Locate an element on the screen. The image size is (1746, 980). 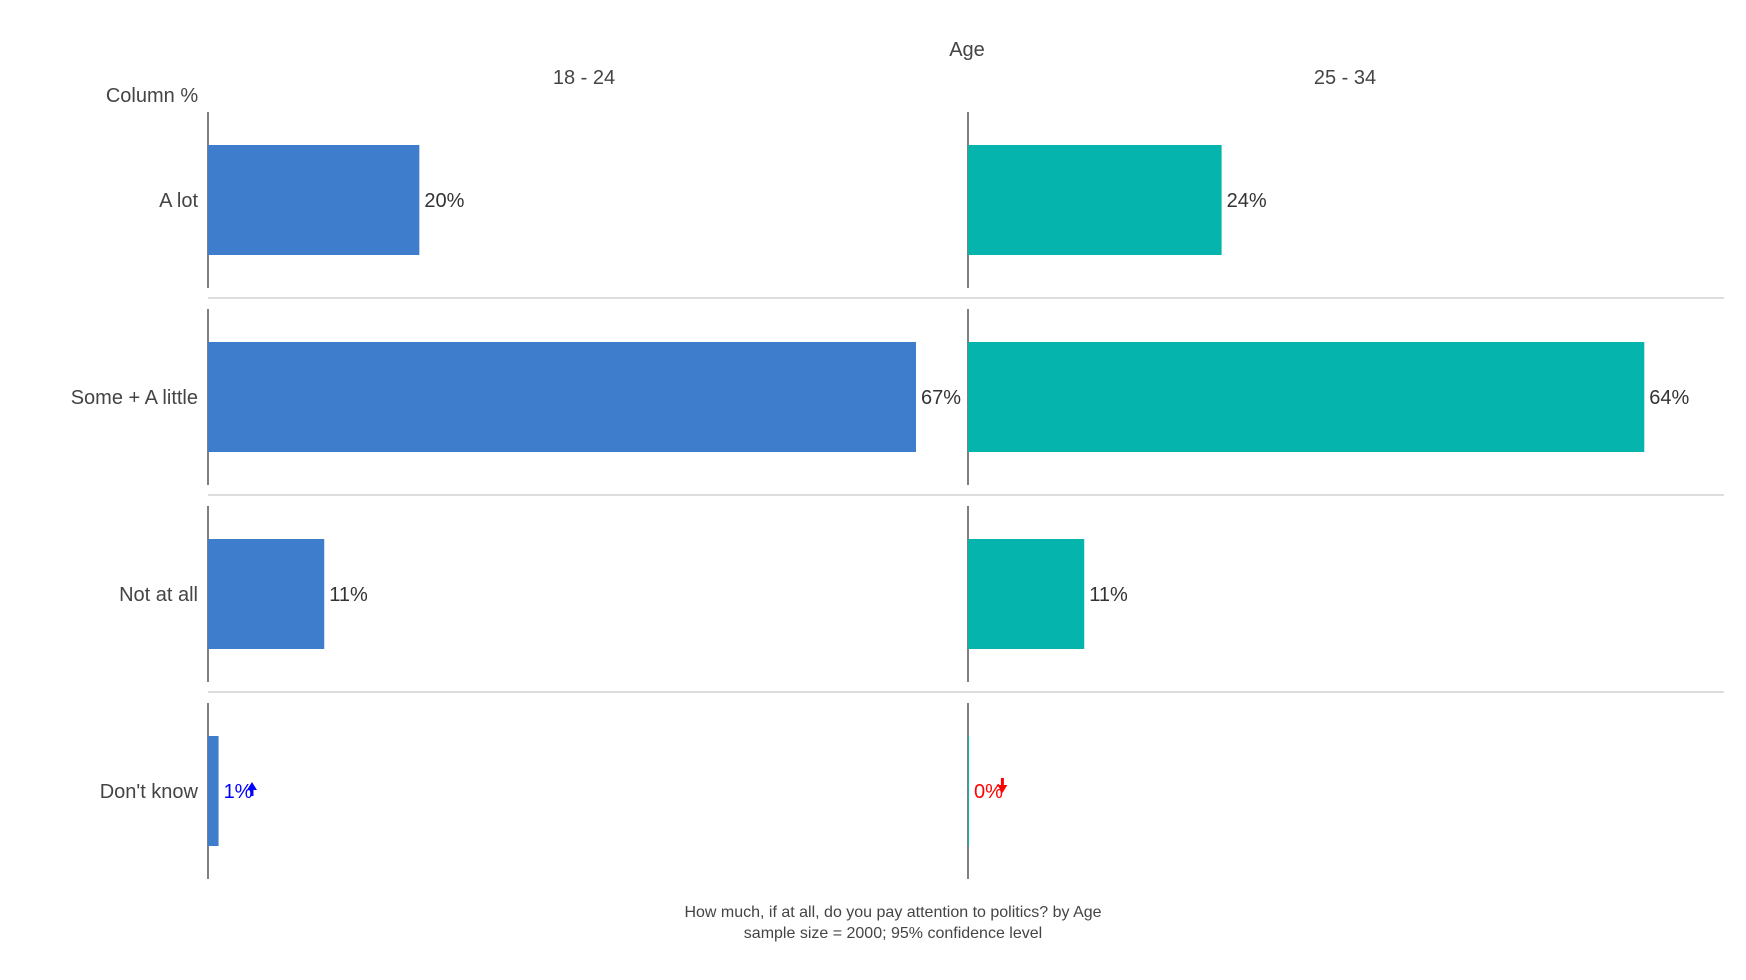
bar-18-24-not-at-all is located at coordinates (266, 594).